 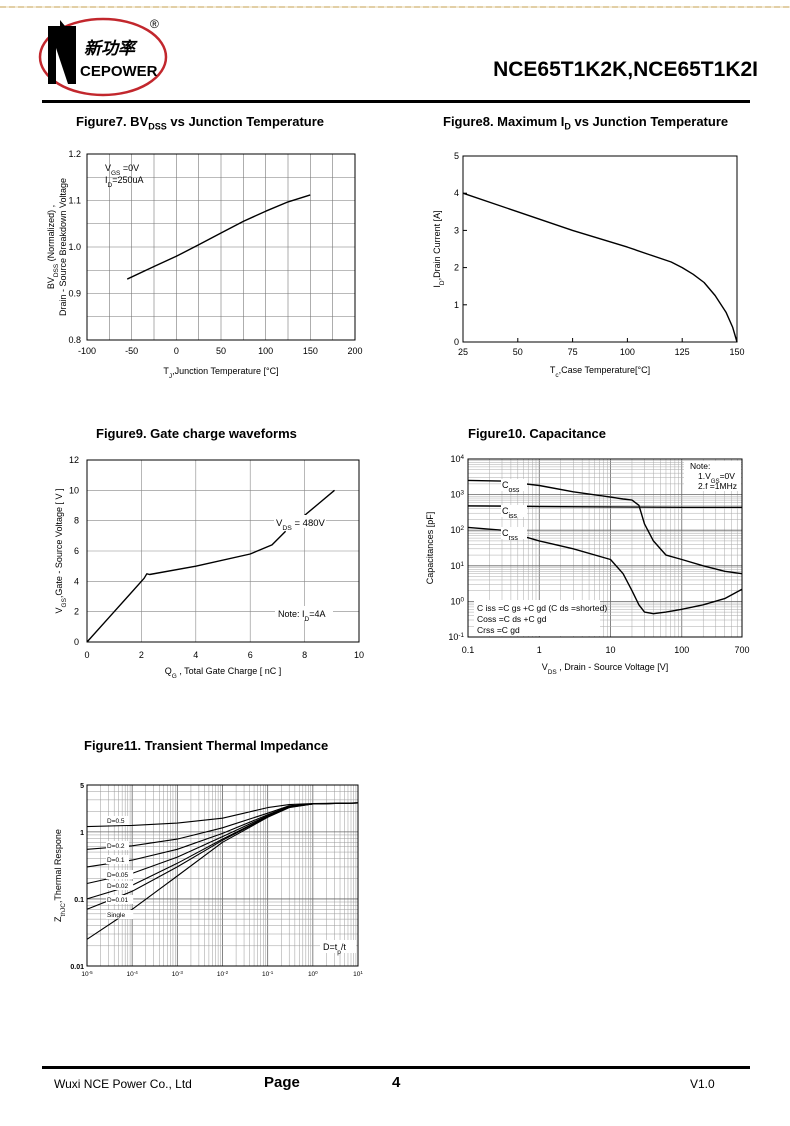 I want to click on fig10-formula: C iss =C gs +C gd (C ds =shorted), so click(x=542, y=608).